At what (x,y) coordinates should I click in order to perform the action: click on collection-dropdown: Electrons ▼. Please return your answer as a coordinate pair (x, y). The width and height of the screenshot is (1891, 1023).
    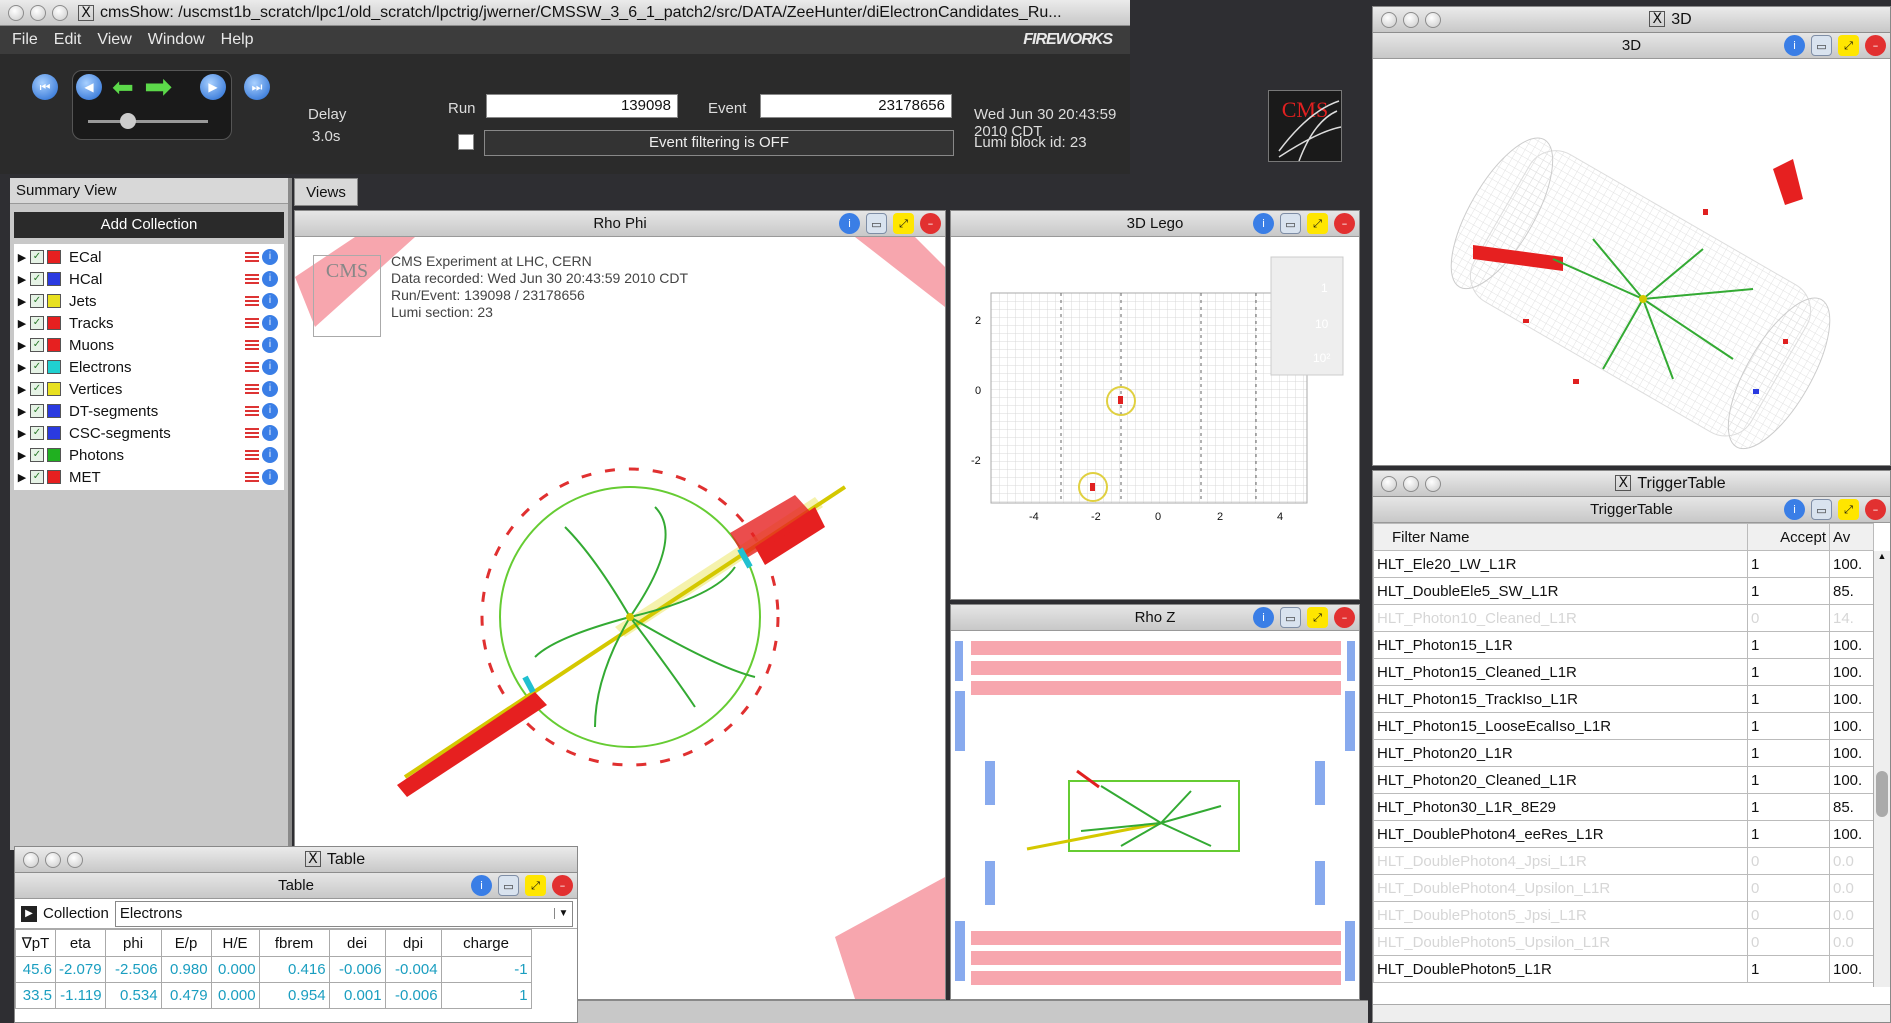
    Looking at the image, I should click on (343, 913).